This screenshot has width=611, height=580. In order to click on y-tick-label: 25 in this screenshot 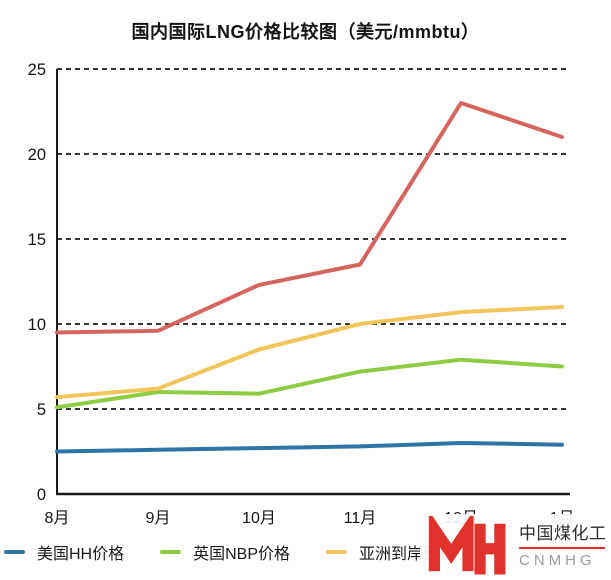, I will do `click(37, 70)`.